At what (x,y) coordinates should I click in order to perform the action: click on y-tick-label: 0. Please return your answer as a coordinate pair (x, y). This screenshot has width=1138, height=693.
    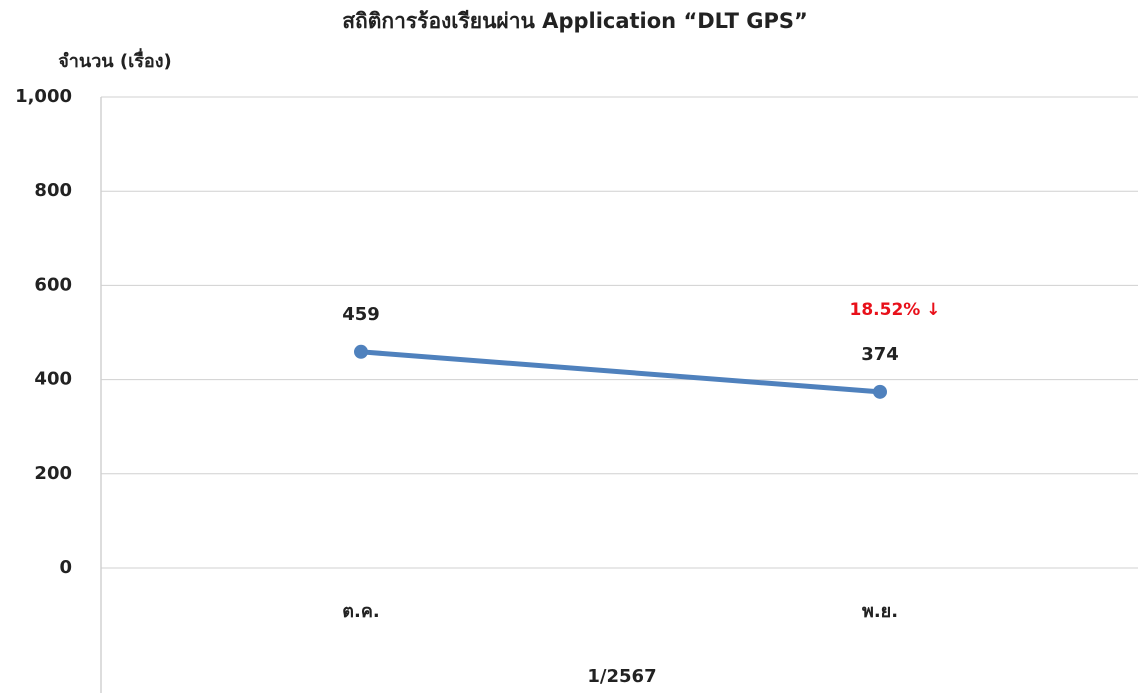
    Looking at the image, I should click on (65, 567).